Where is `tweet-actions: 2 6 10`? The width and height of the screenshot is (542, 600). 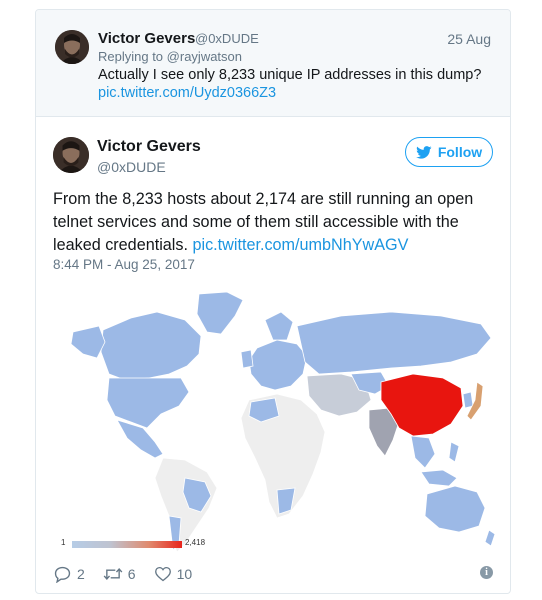
tweet-actions: 2 6 10 is located at coordinates (131, 574).